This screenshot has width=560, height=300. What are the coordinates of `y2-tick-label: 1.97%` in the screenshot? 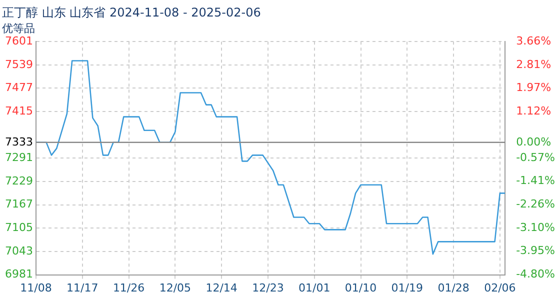 It's located at (534, 87).